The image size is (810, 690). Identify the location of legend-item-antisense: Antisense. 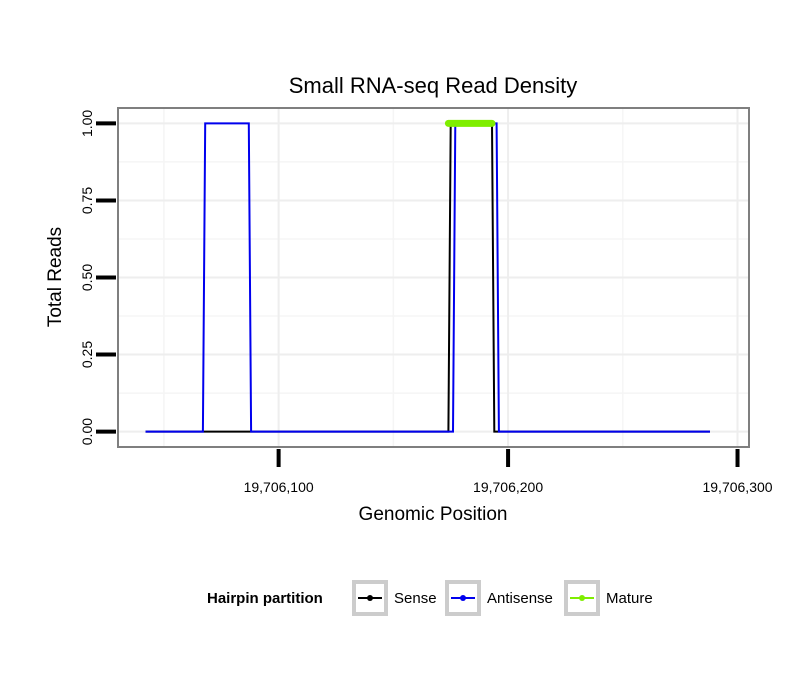
(499, 598).